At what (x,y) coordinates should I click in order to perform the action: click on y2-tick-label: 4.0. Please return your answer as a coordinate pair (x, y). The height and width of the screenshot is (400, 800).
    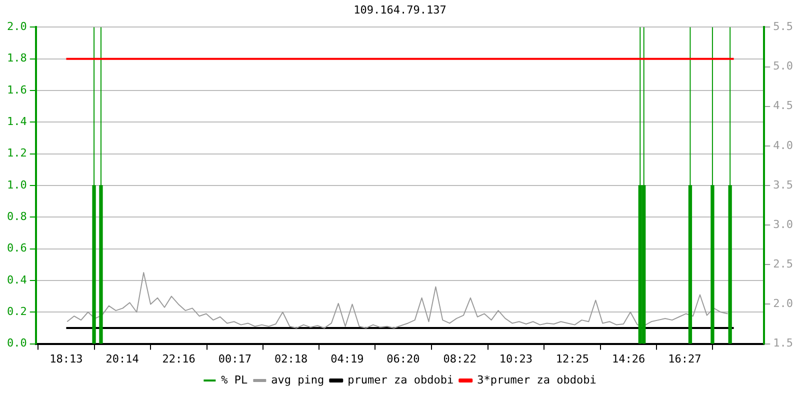
    Looking at the image, I should click on (783, 145).